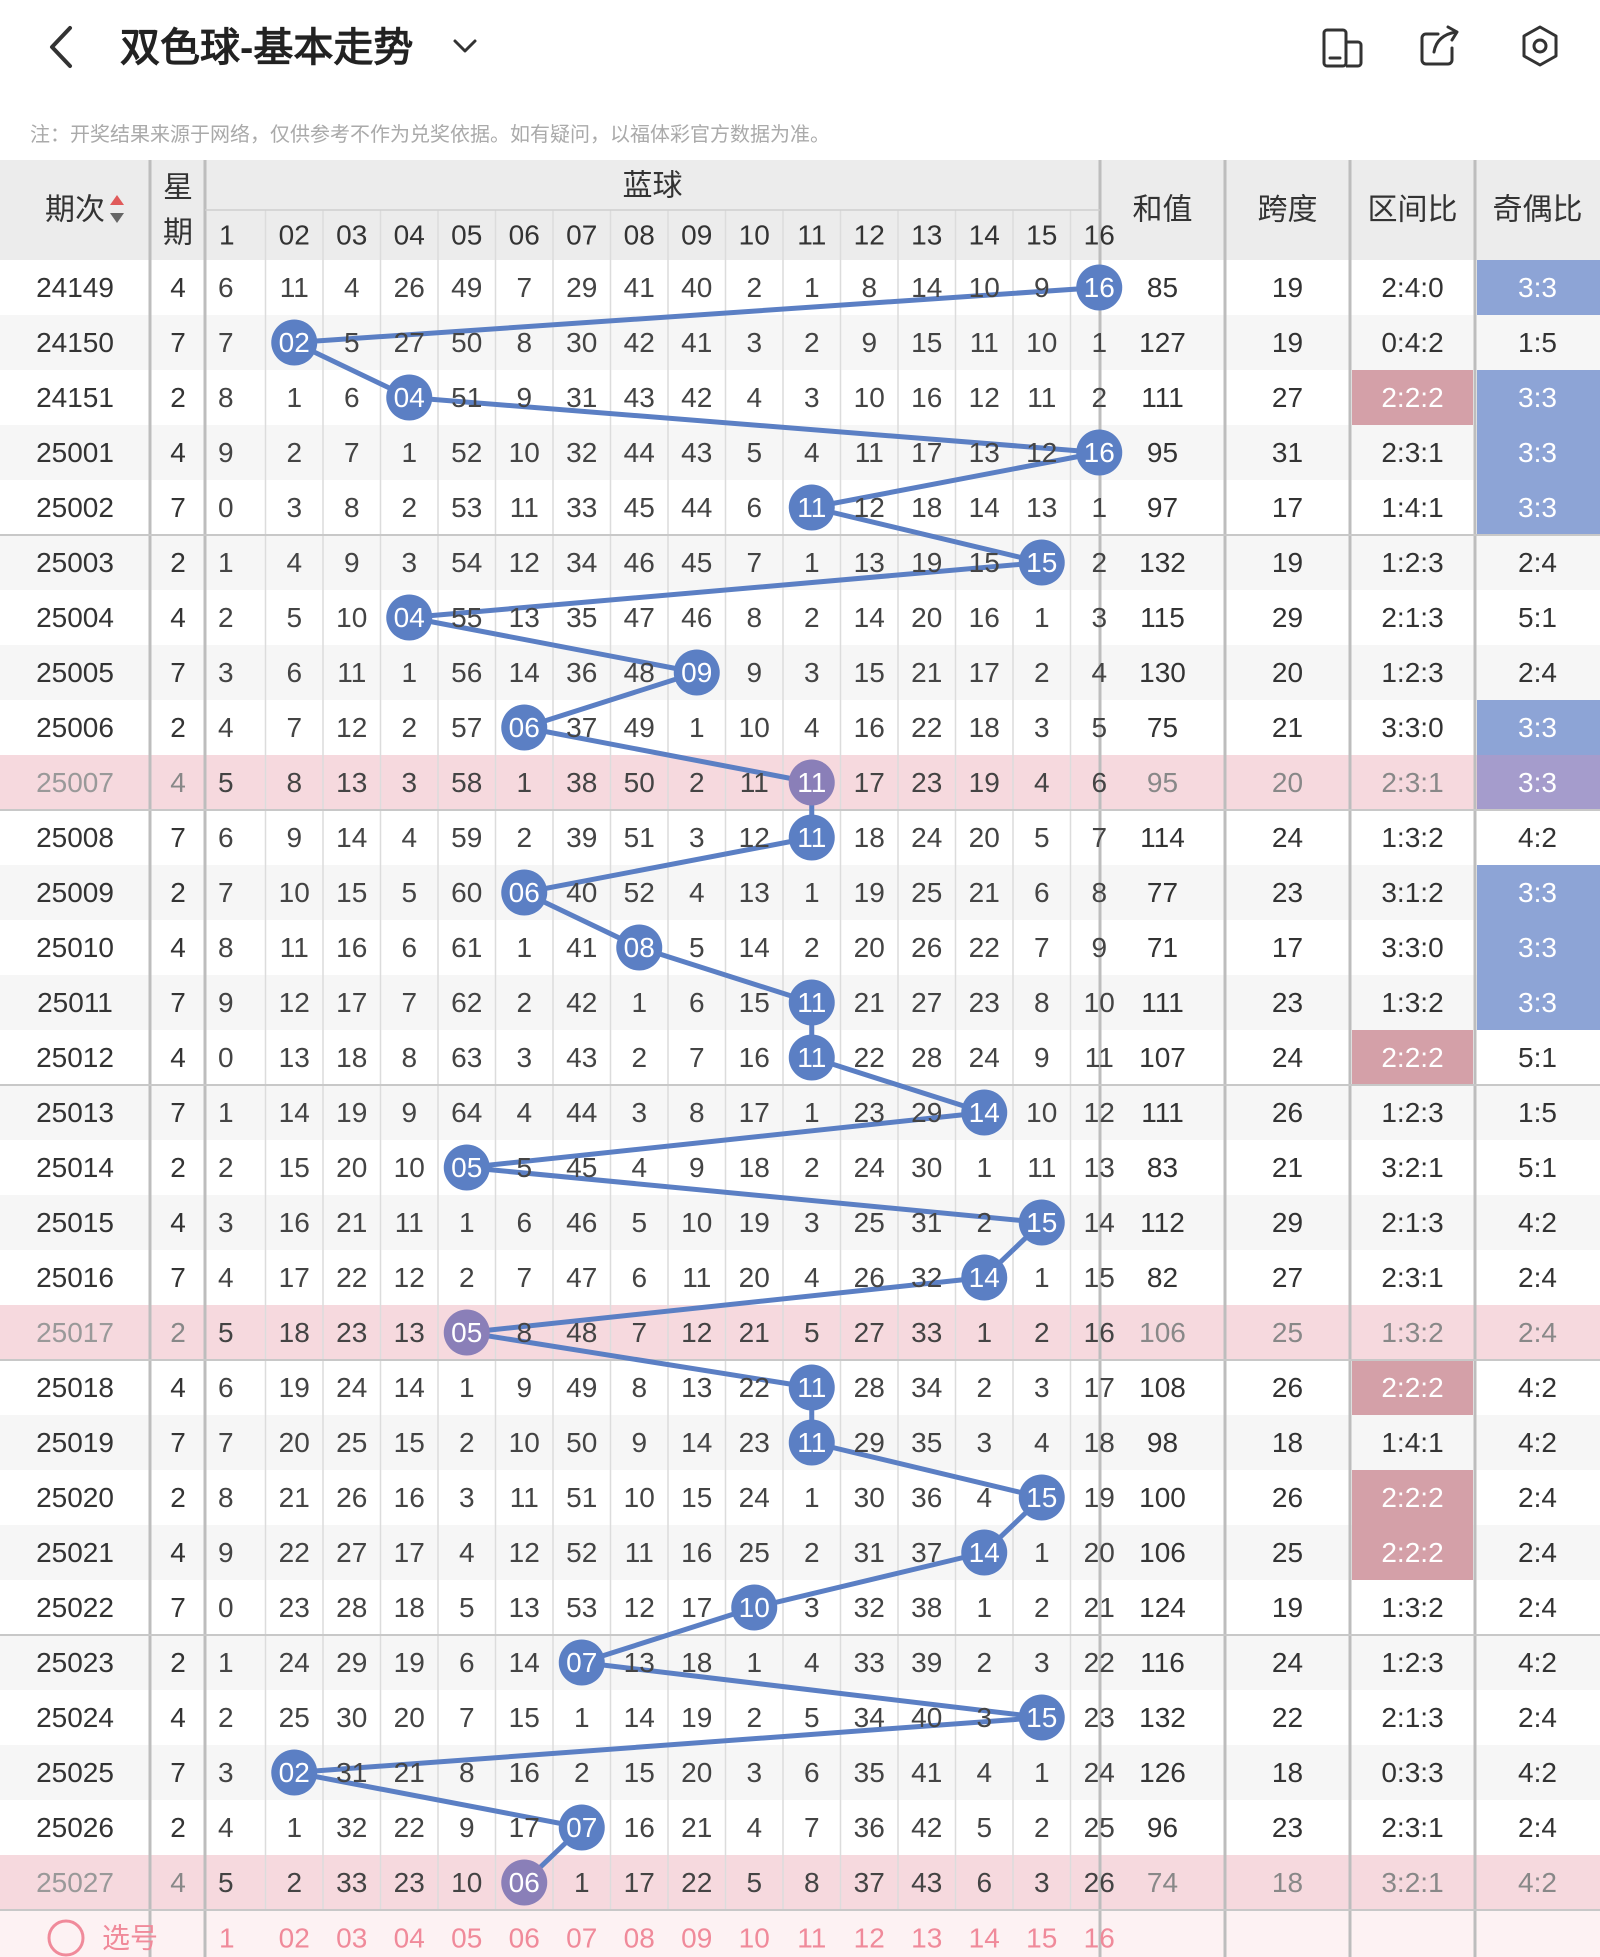 The width and height of the screenshot is (1600, 1957). Describe the element at coordinates (467, 1552) in the screenshot. I see `miss-count-cell: 4` at that location.